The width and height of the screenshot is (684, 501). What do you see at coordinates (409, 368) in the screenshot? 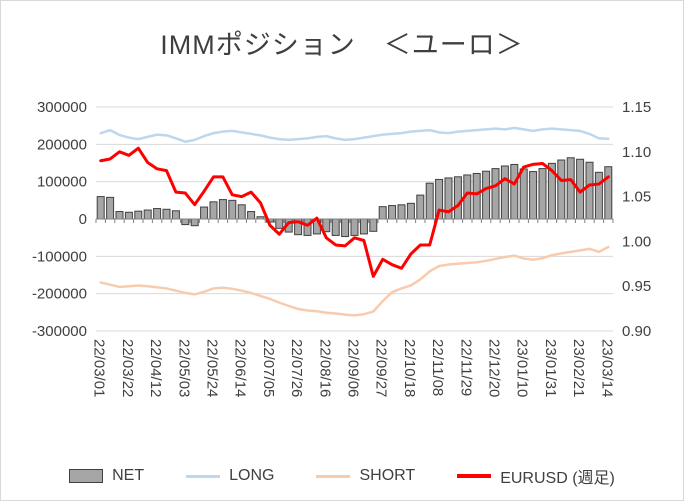
I see `x-axis-label: 22/10/18` at bounding box center [409, 368].